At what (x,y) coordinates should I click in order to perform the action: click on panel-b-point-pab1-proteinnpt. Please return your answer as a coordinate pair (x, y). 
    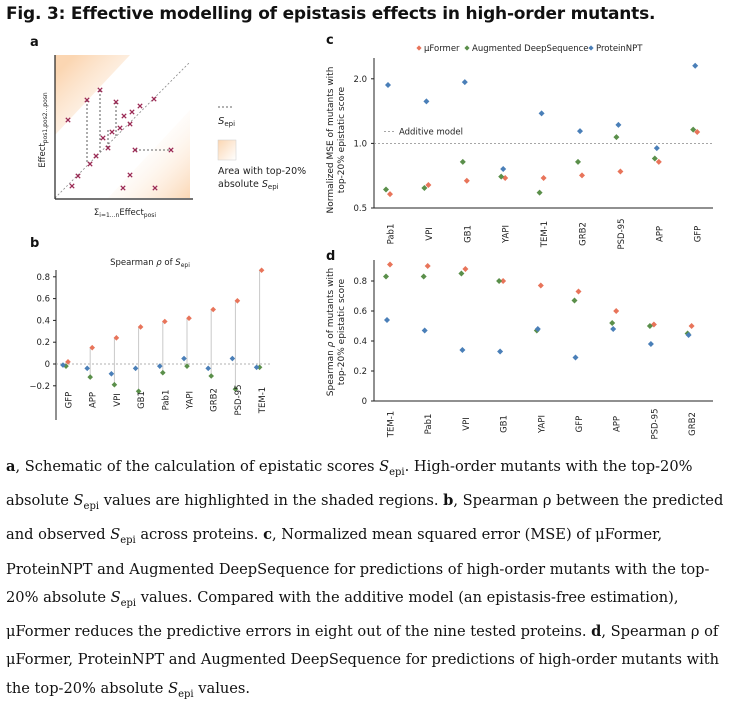
    Looking at the image, I should click on (160, 366).